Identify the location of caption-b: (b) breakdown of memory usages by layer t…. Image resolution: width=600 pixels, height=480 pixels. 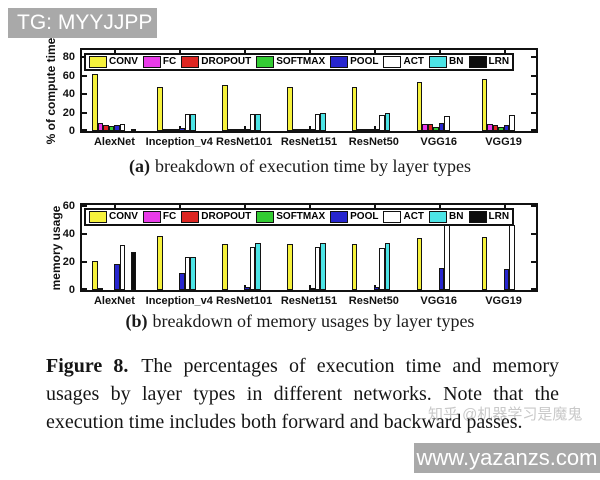
(300, 321).